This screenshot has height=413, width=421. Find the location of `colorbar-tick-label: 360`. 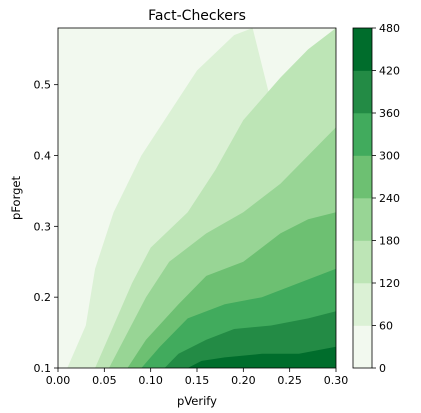

colorbar-tick-label: 360 is located at coordinates (389, 113).